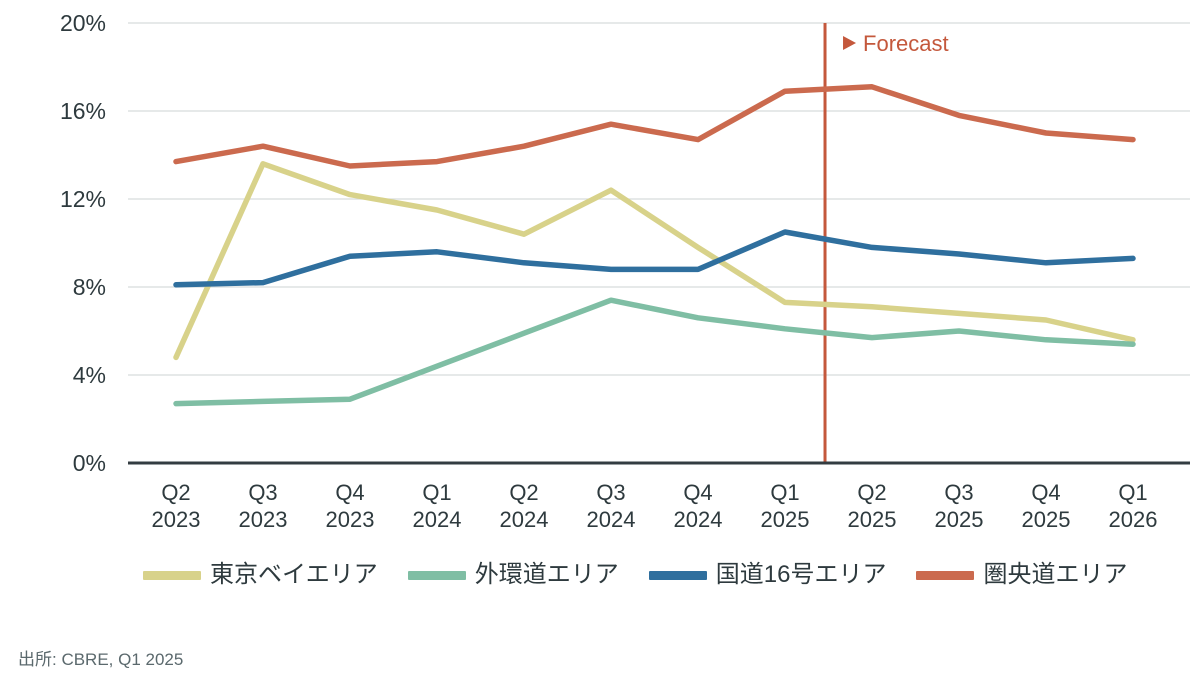 The height and width of the screenshot is (680, 1200). Describe the element at coordinates (872, 506) in the screenshot. I see `x-tick-label: Q2 2025` at that location.